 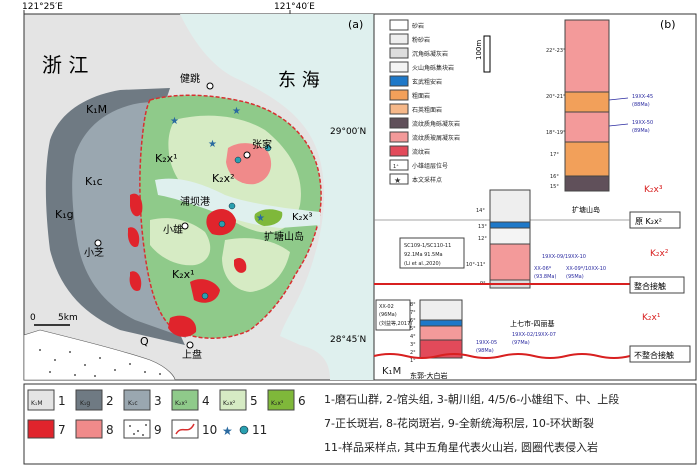 What do you see at coordinates (391, 371) in the screenshot?
I see `unit-b-k1m: K₁M` at bounding box center [391, 371].